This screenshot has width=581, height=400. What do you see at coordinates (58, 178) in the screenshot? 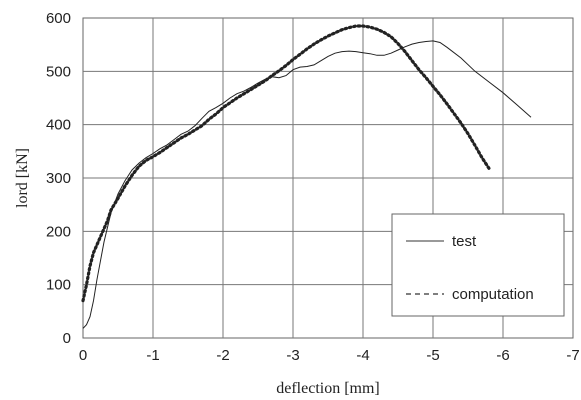
I see `y-tick-label: 300` at bounding box center [58, 178].